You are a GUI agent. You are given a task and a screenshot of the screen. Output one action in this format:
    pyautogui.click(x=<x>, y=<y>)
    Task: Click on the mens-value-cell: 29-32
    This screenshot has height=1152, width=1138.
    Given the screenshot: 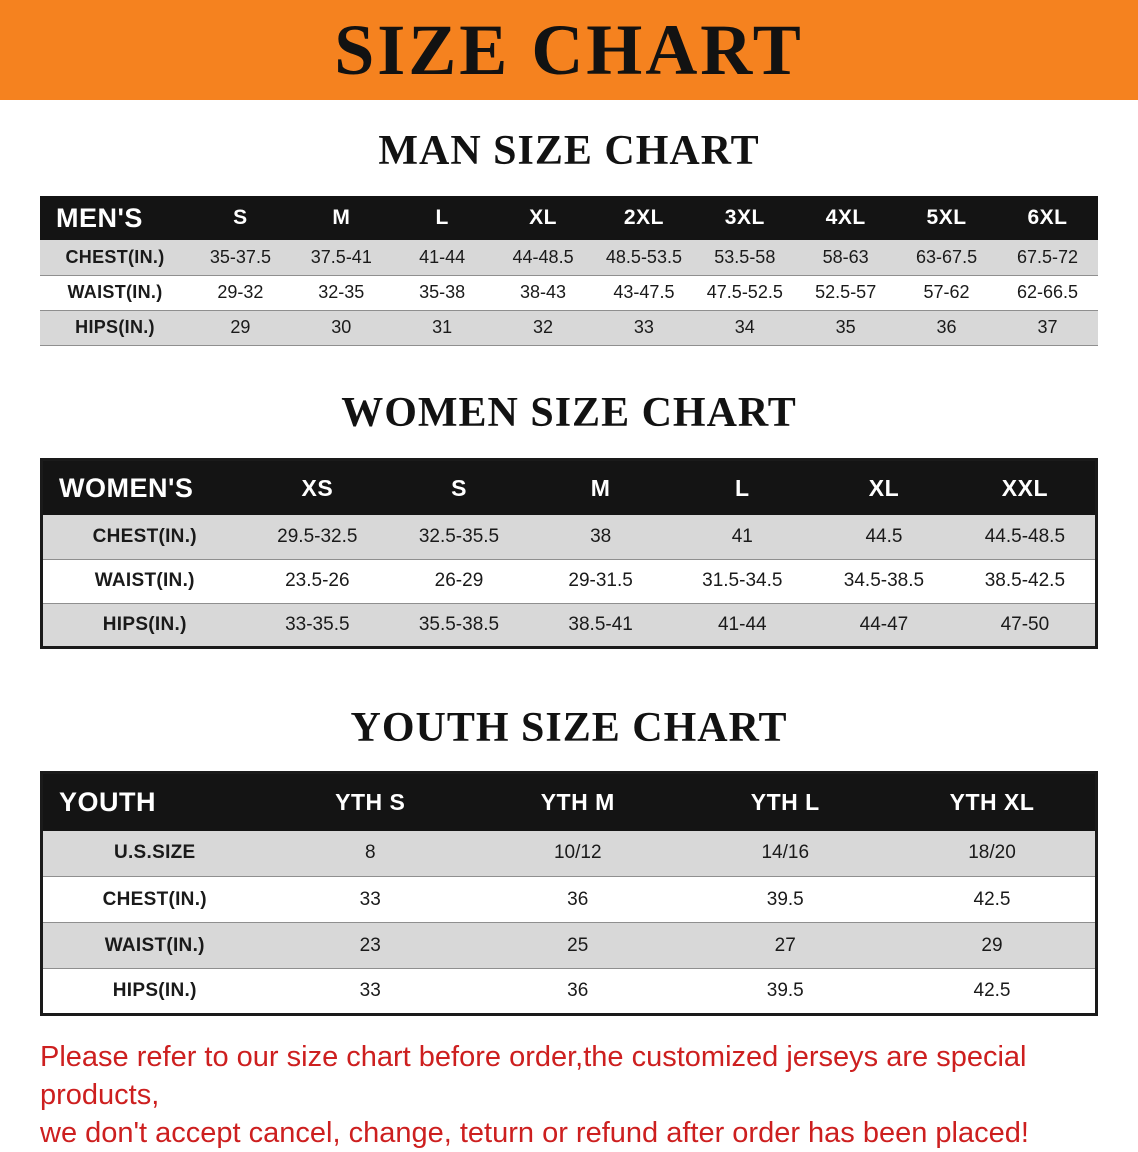 What is the action you would take?
    pyautogui.click(x=240, y=292)
    